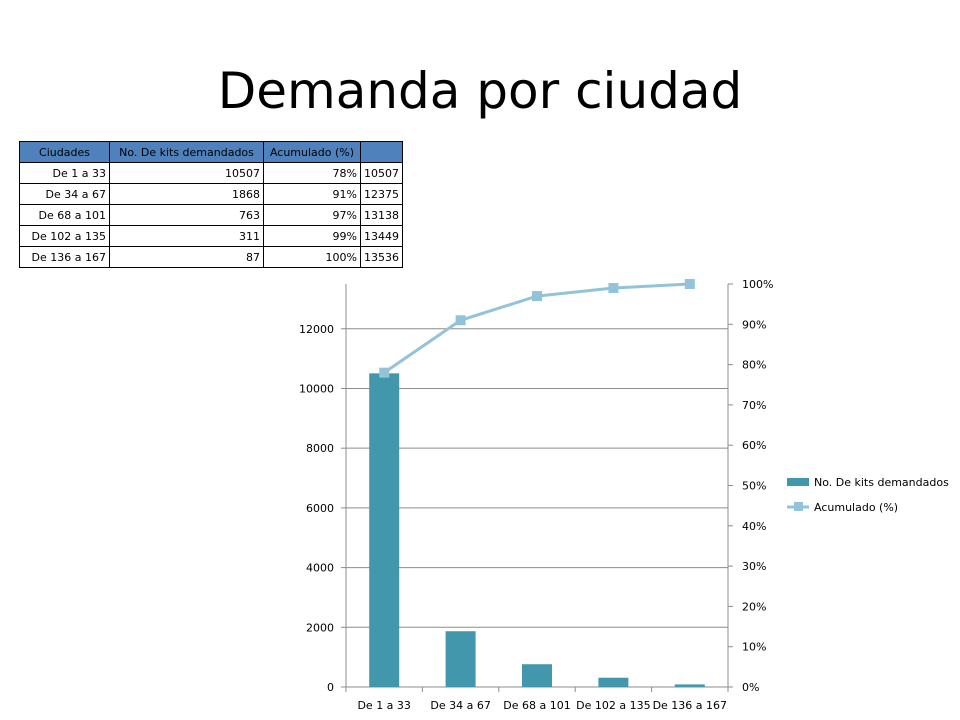 Image resolution: width=960 pixels, height=720 pixels. I want to click on x-tick-label: De 1 a 33, so click(383, 705).